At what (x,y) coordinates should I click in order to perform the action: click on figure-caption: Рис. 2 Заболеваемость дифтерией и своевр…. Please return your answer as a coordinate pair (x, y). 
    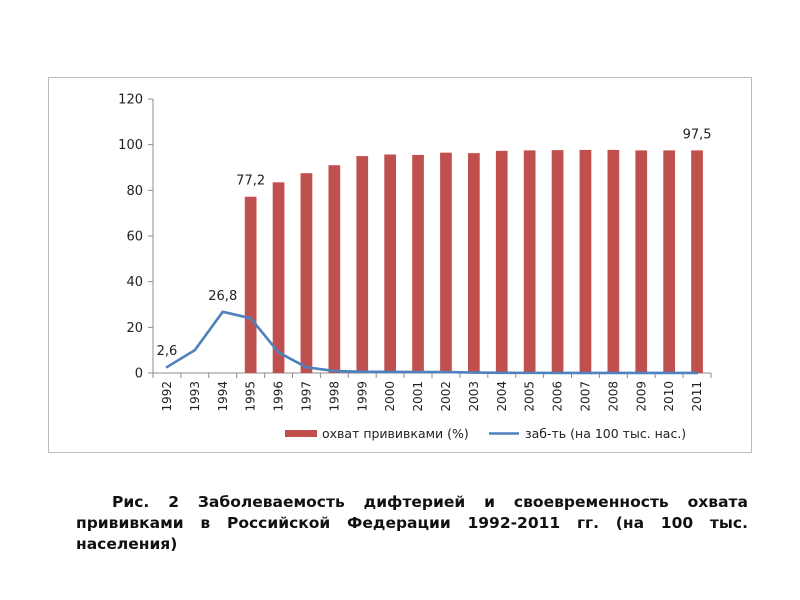
    Looking at the image, I should click on (412, 523).